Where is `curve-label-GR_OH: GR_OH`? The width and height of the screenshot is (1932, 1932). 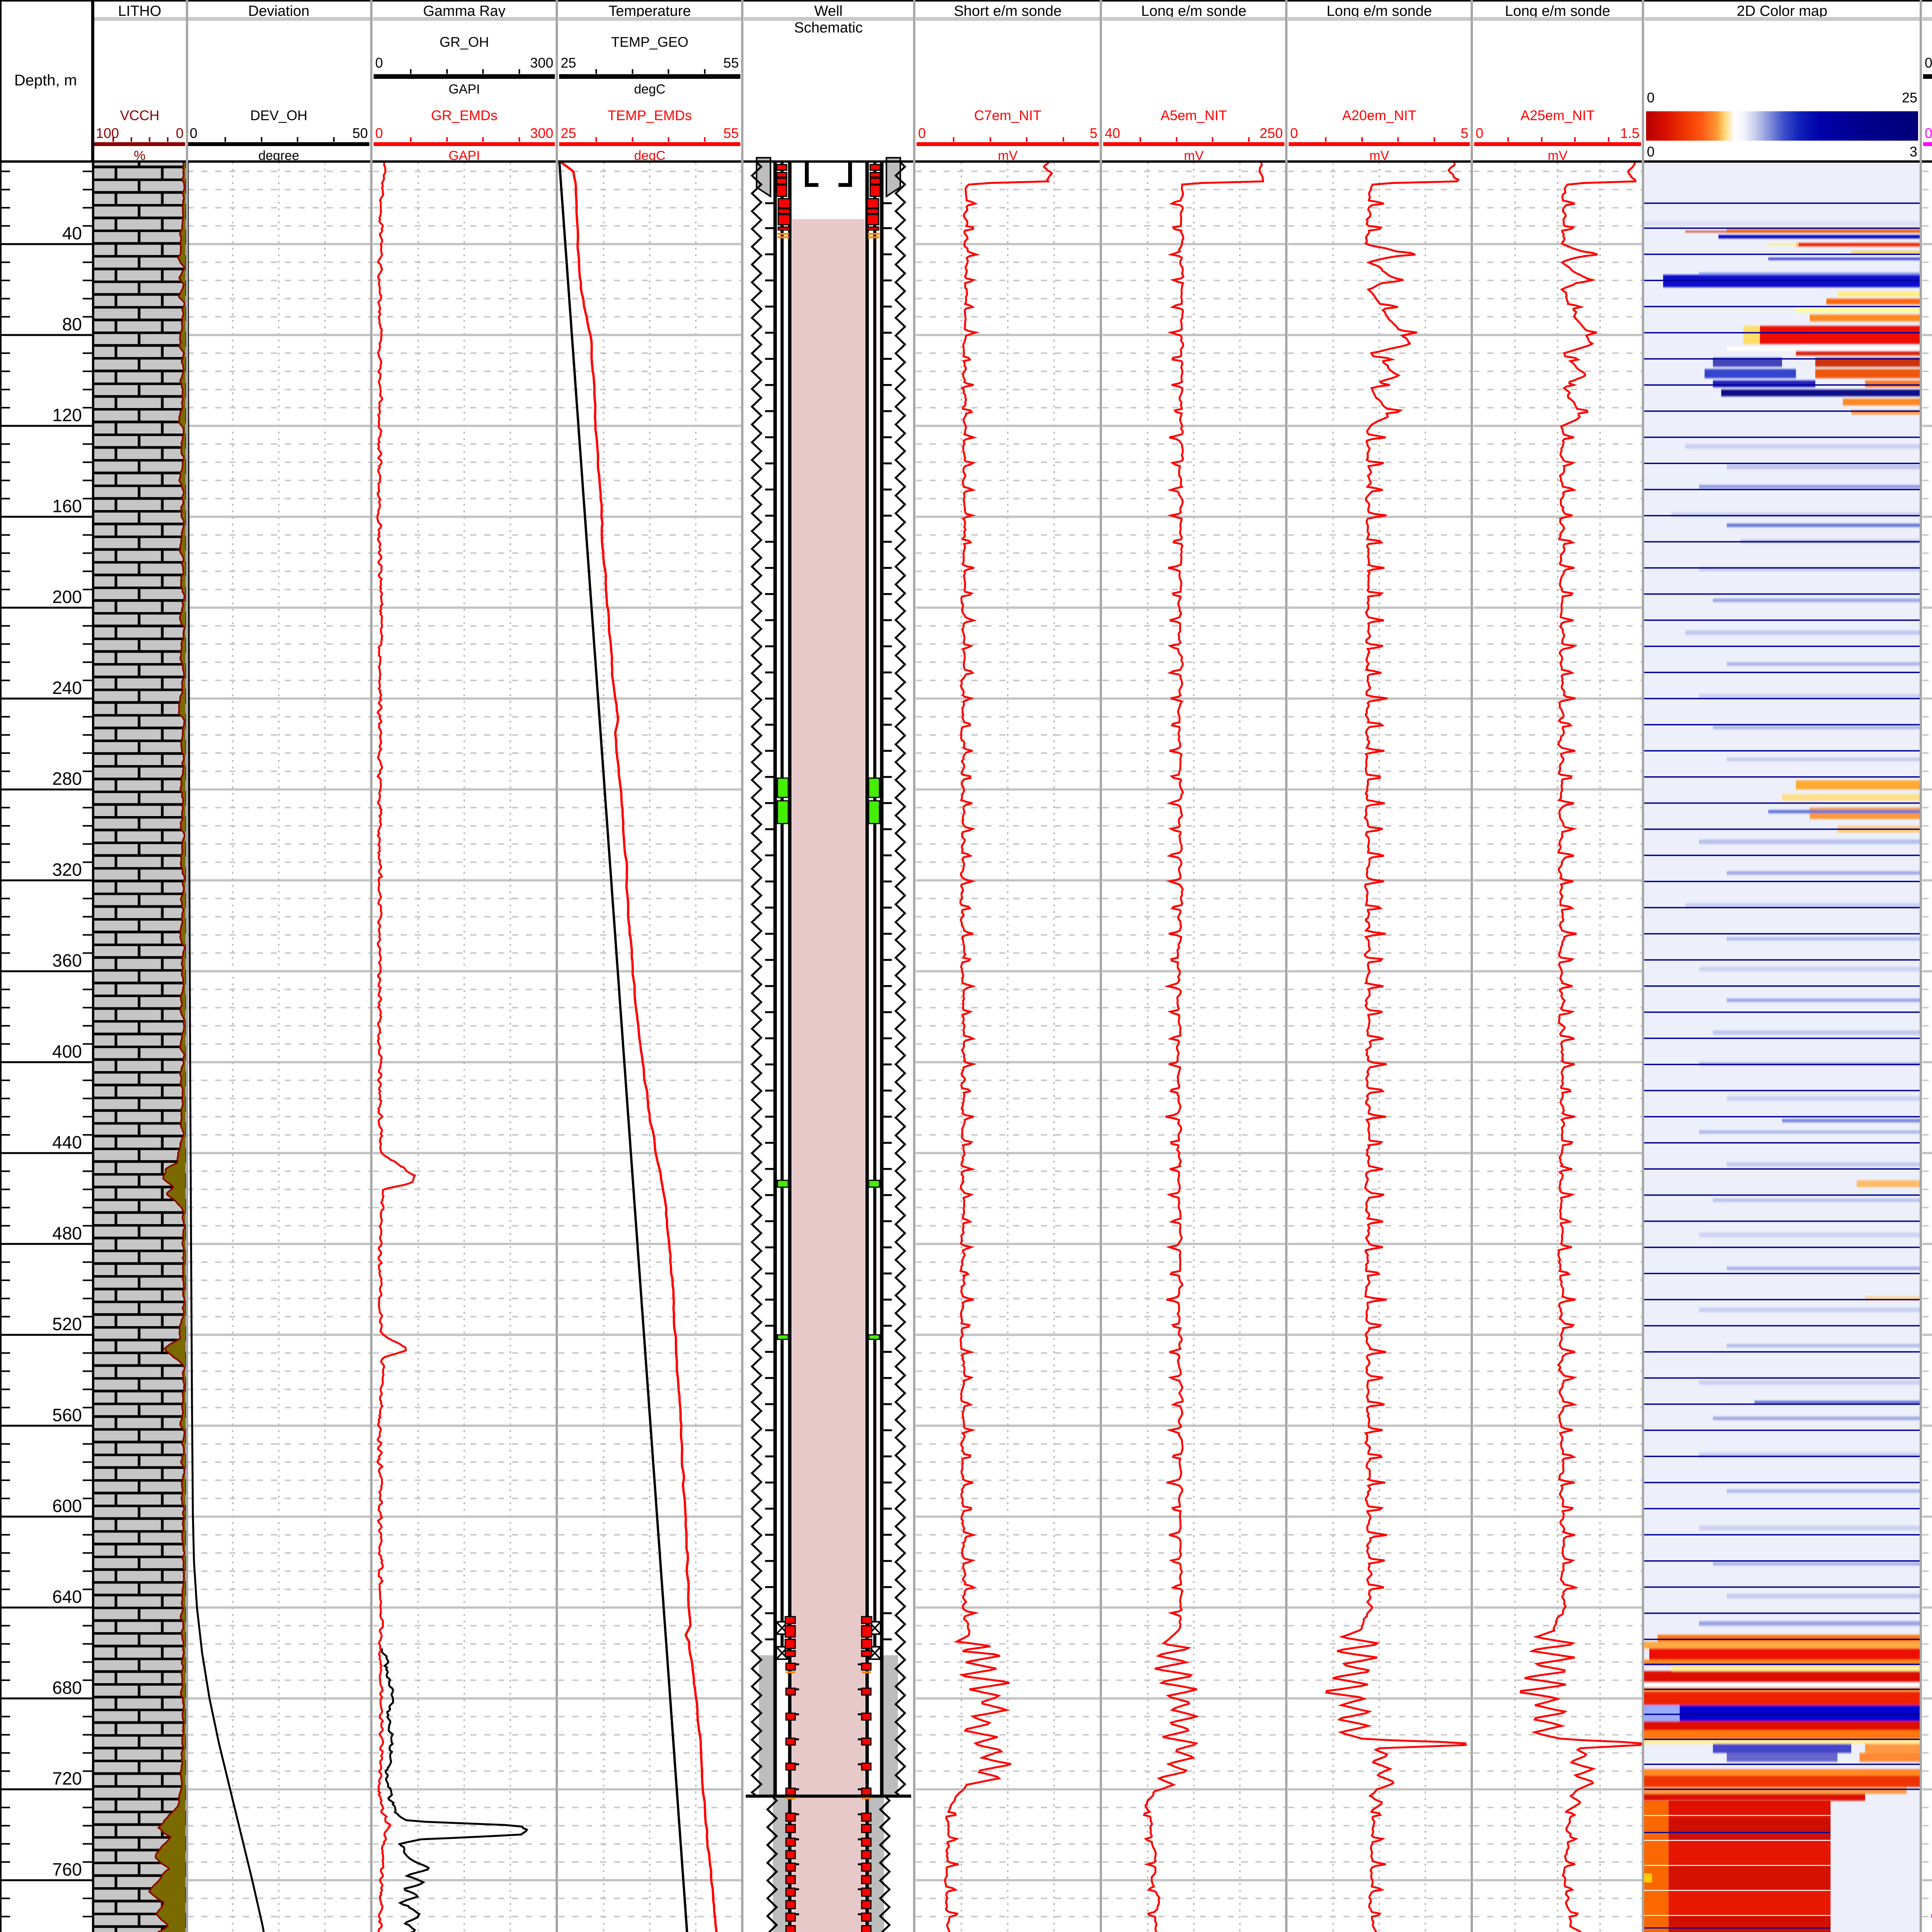 curve-label-GR_OH: GR_OH is located at coordinates (464, 42).